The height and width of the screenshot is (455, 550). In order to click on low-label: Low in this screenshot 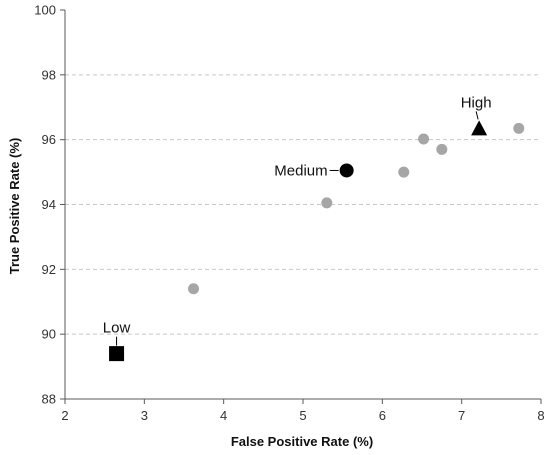, I will do `click(117, 328)`.